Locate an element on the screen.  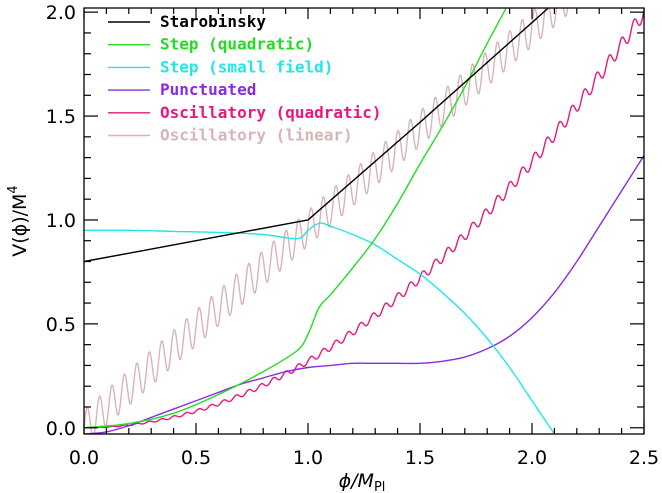
x-tick-label: 0.0 is located at coordinates (84, 458).